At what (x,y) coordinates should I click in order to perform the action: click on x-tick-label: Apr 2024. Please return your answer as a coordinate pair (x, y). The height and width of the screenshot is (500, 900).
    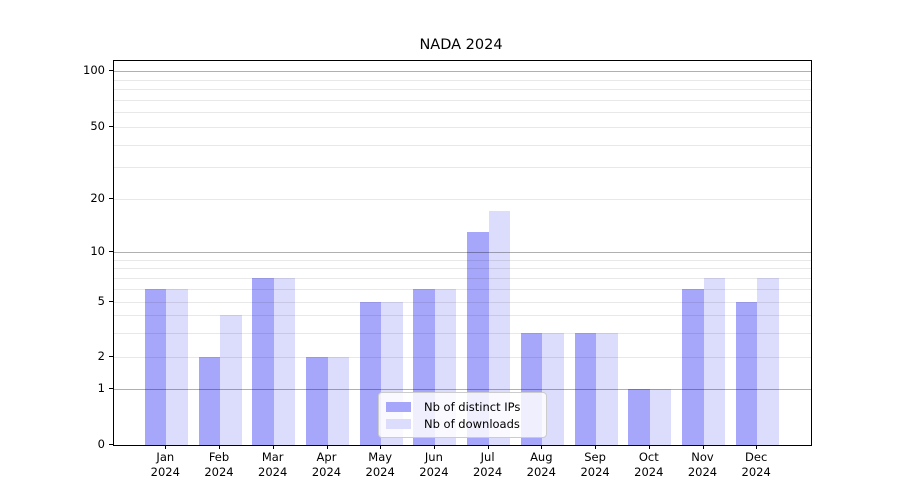
    Looking at the image, I should click on (327, 465).